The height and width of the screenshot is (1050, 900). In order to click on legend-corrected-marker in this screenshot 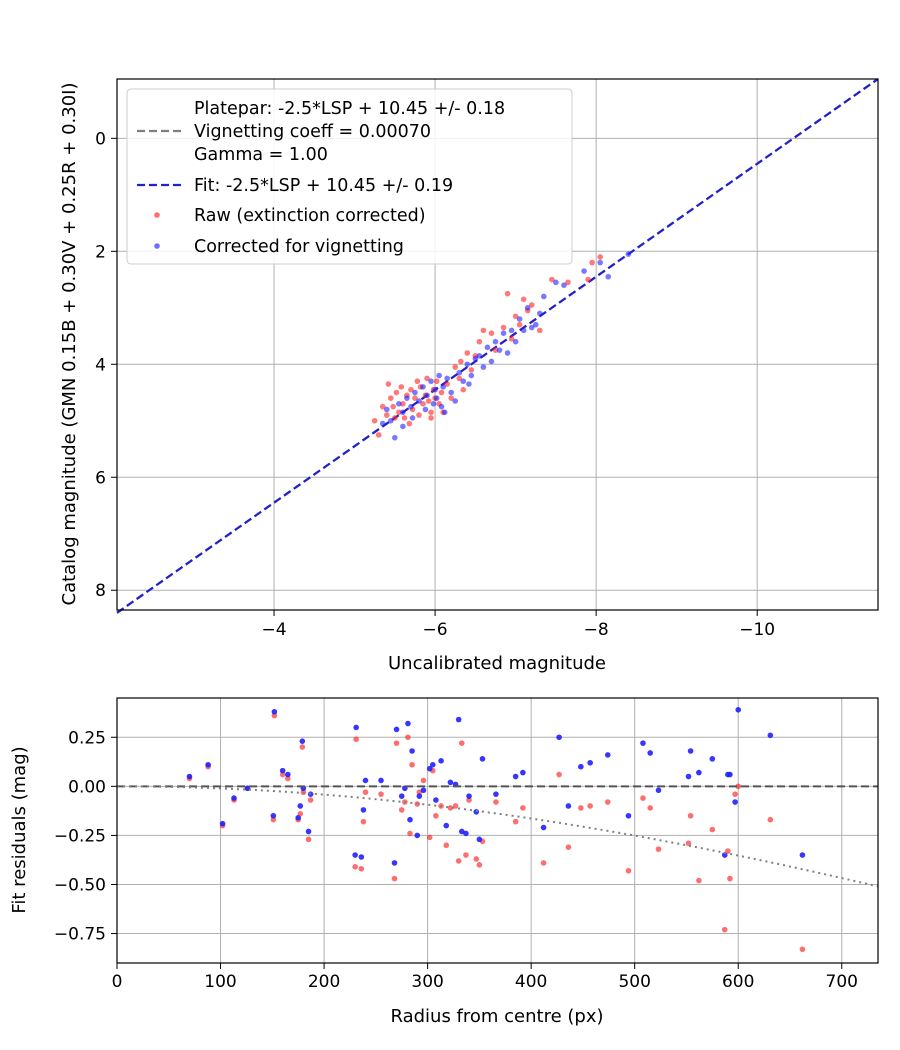, I will do `click(157, 246)`.